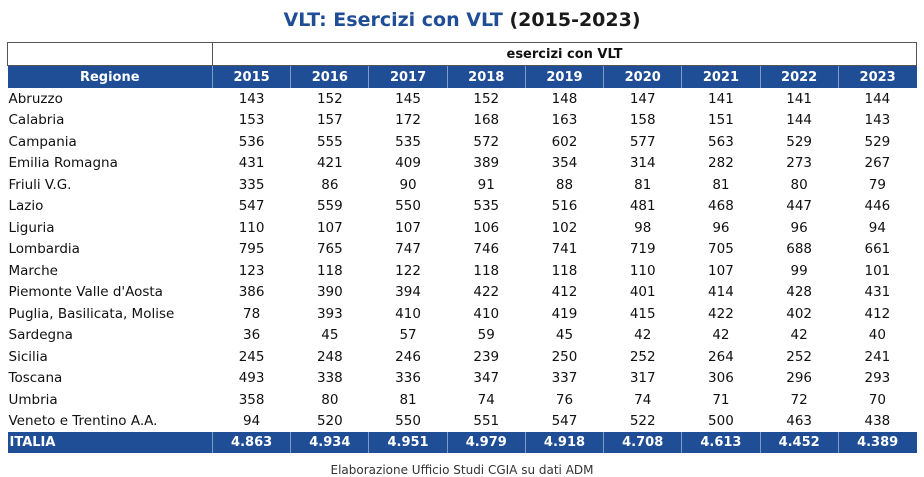  What do you see at coordinates (575, 20) in the screenshot?
I see `title-years: (2015-2023)` at bounding box center [575, 20].